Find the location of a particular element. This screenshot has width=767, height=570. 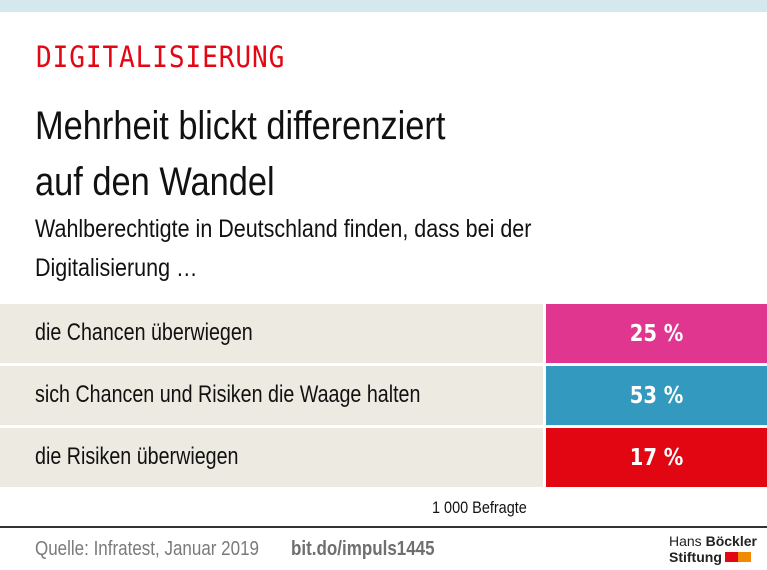

logo-line-2: Stiftung is located at coordinates (716, 557).